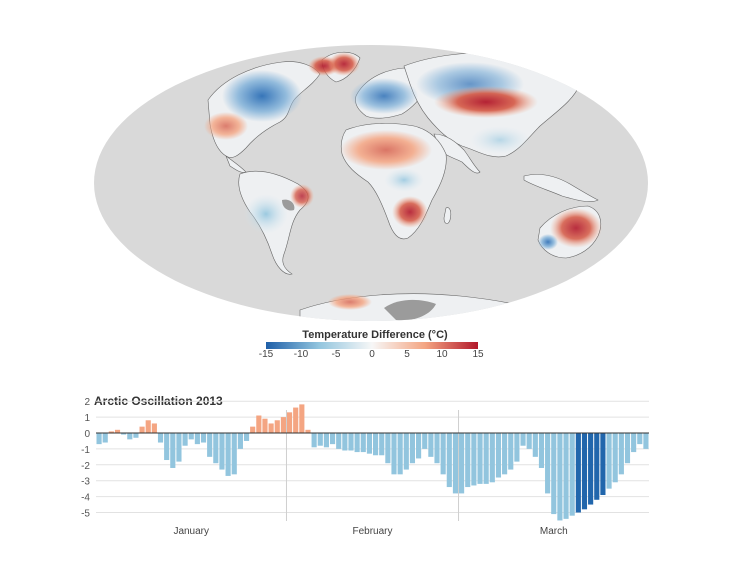 The image size is (743, 579). What do you see at coordinates (85, 466) in the screenshot?
I see `y-tick-label: -2` at bounding box center [85, 466].